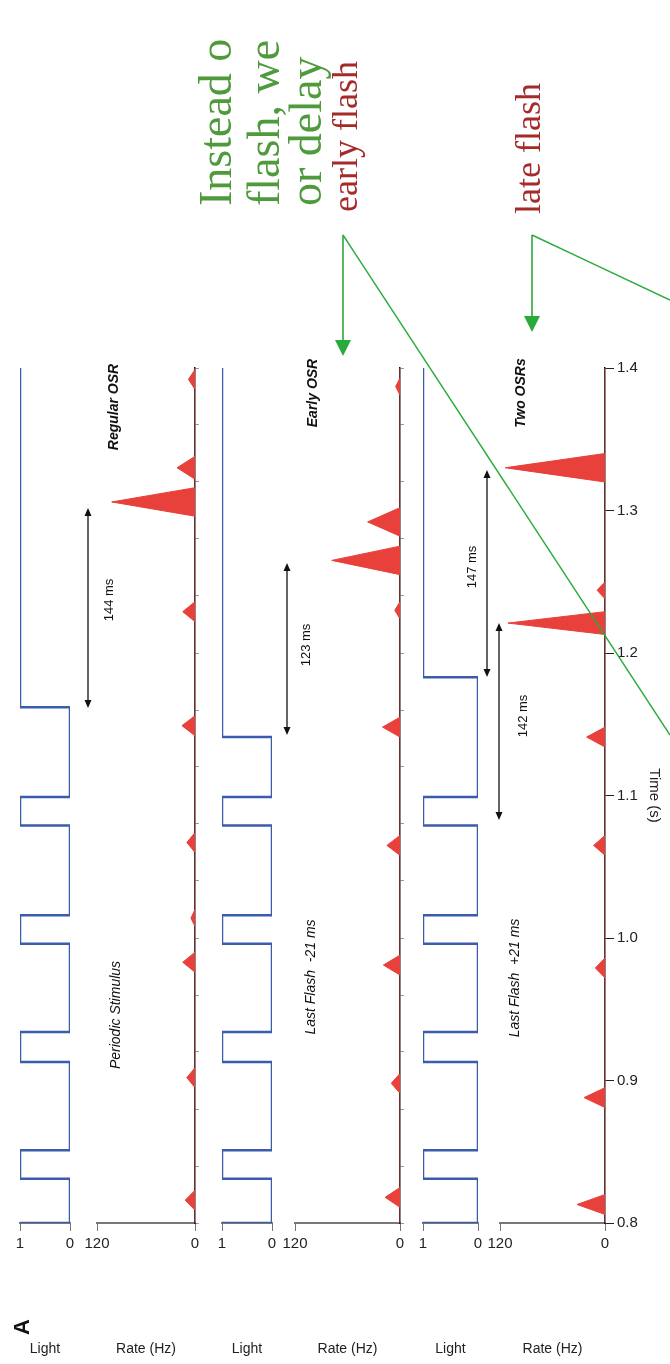  Describe the element at coordinates (215, 122) in the screenshot. I see `text: Instead o` at that location.